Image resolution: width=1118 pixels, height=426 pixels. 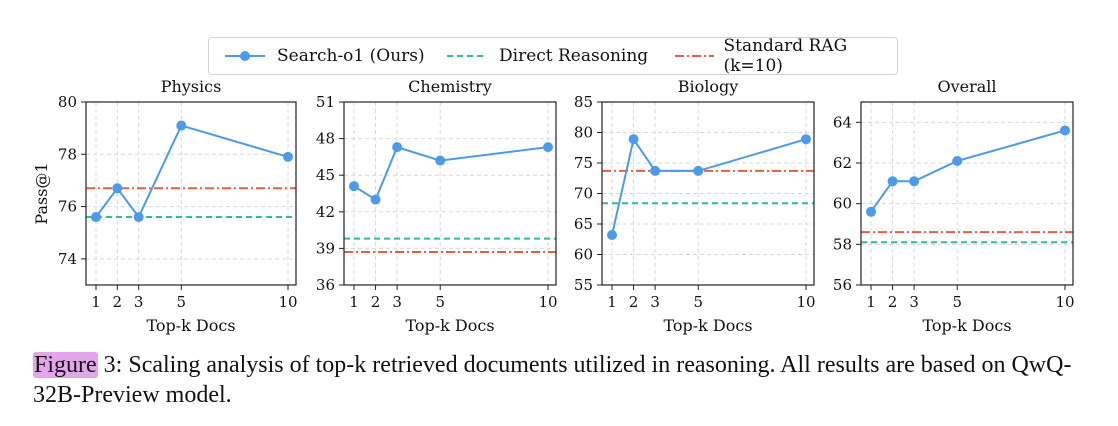 What do you see at coordinates (41, 193) in the screenshot?
I see `y-axis-label: Pass@1` at bounding box center [41, 193].